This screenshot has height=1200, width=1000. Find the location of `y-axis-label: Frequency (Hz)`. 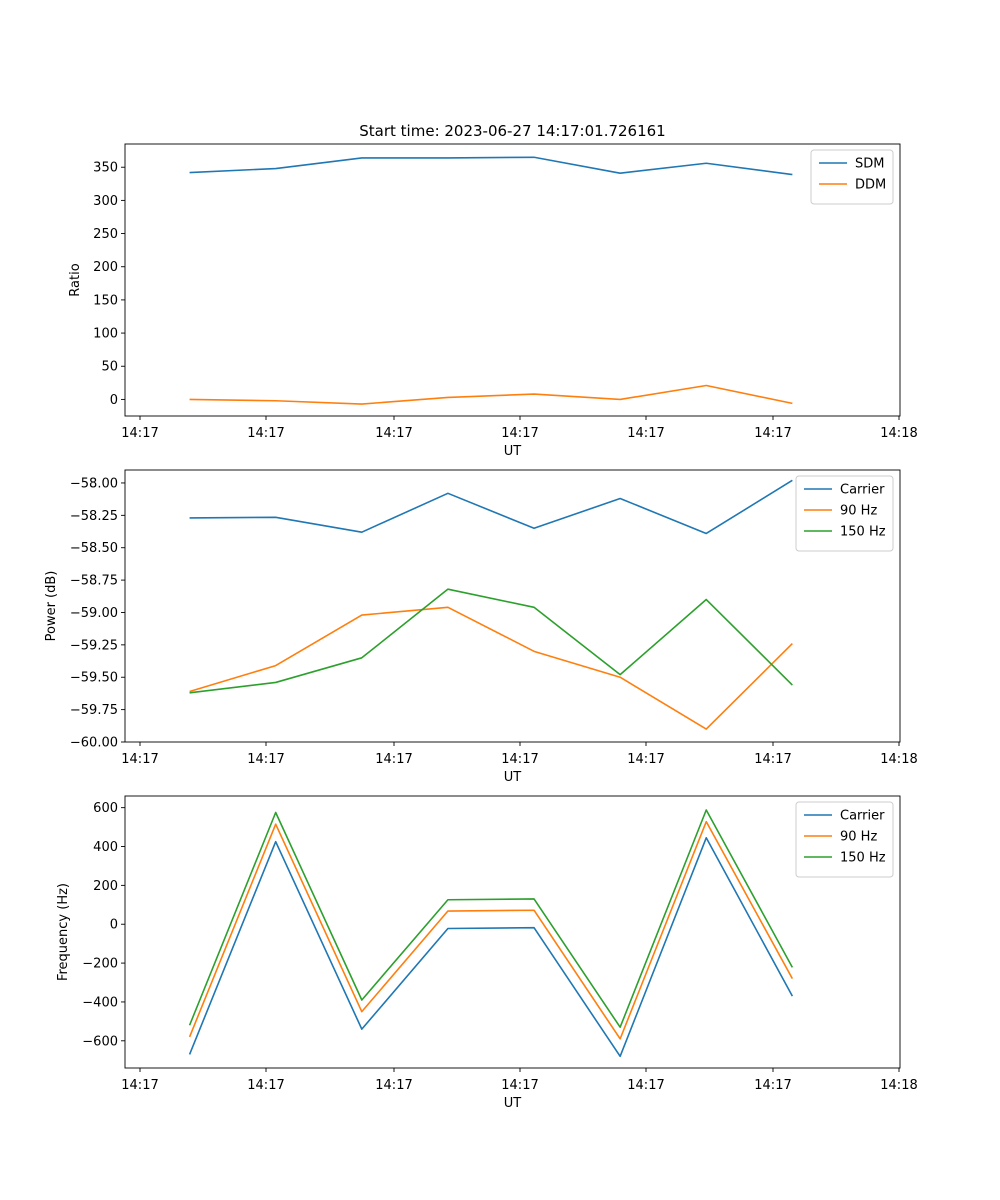

y-axis-label: Frequency (Hz) is located at coordinates (63, 932).